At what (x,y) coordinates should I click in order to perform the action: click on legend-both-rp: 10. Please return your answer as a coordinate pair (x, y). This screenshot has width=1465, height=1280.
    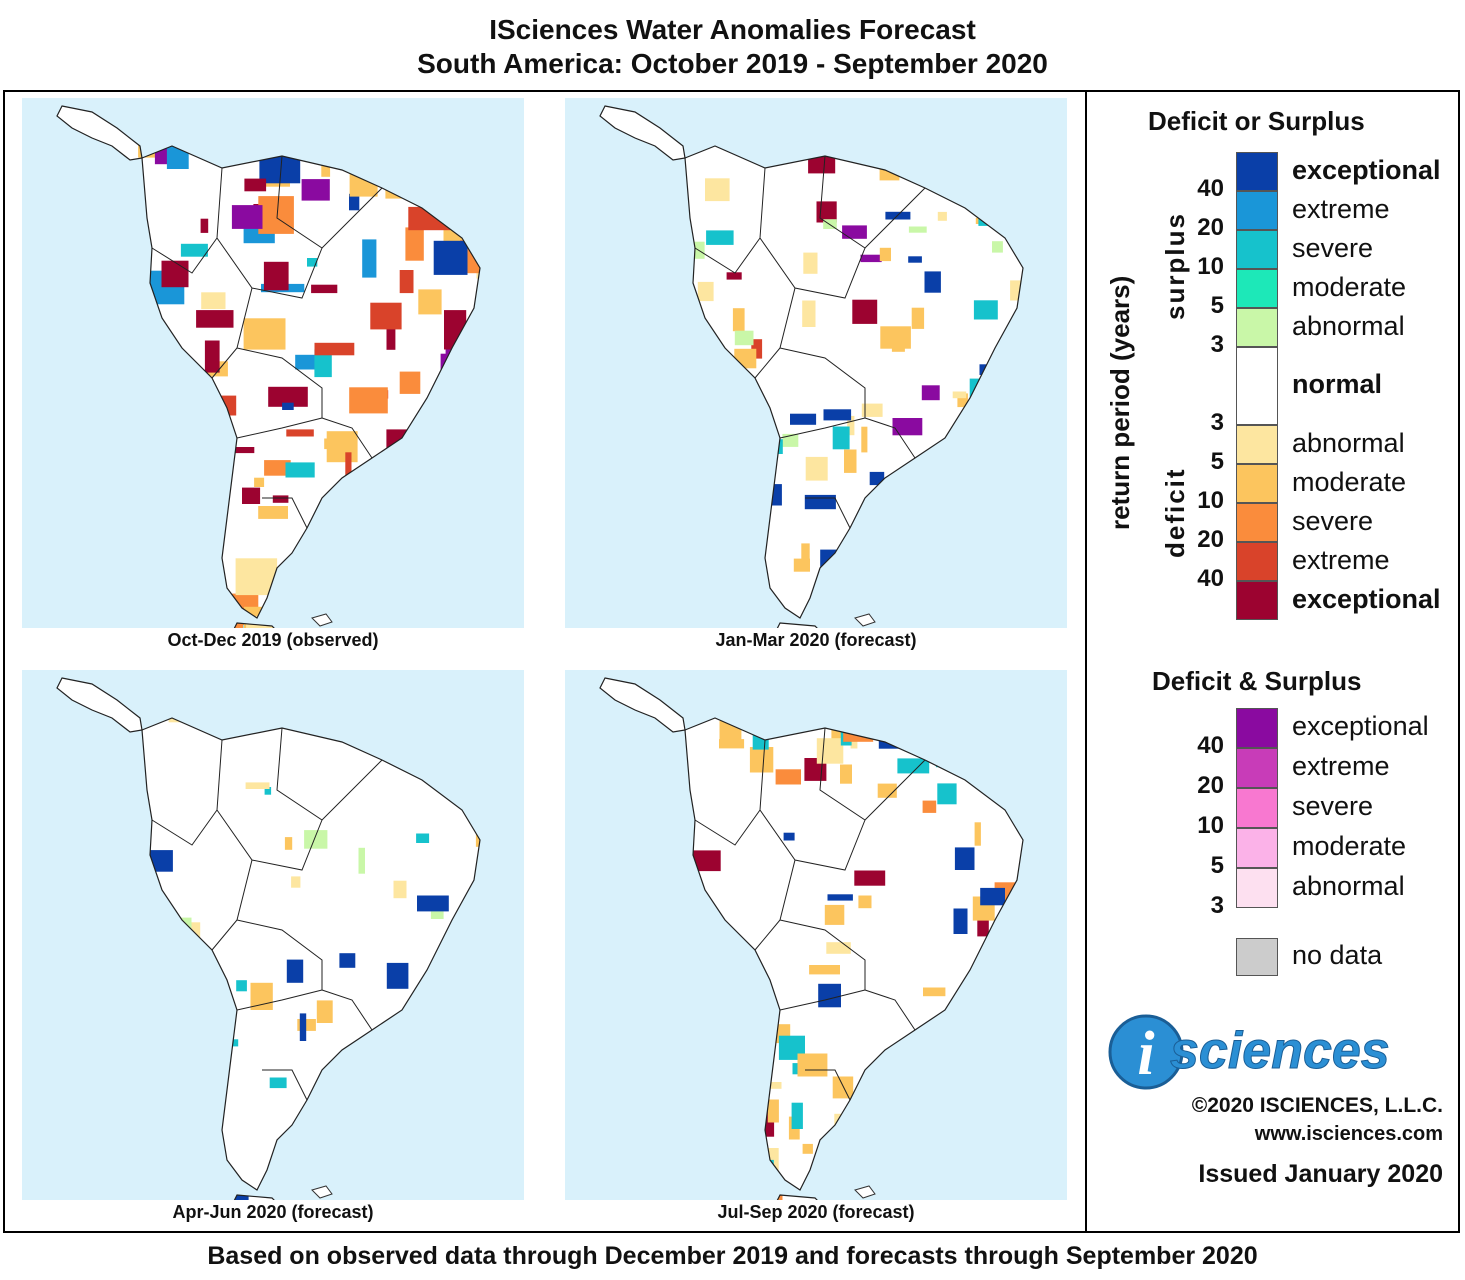
    Looking at the image, I should click on (1210, 825).